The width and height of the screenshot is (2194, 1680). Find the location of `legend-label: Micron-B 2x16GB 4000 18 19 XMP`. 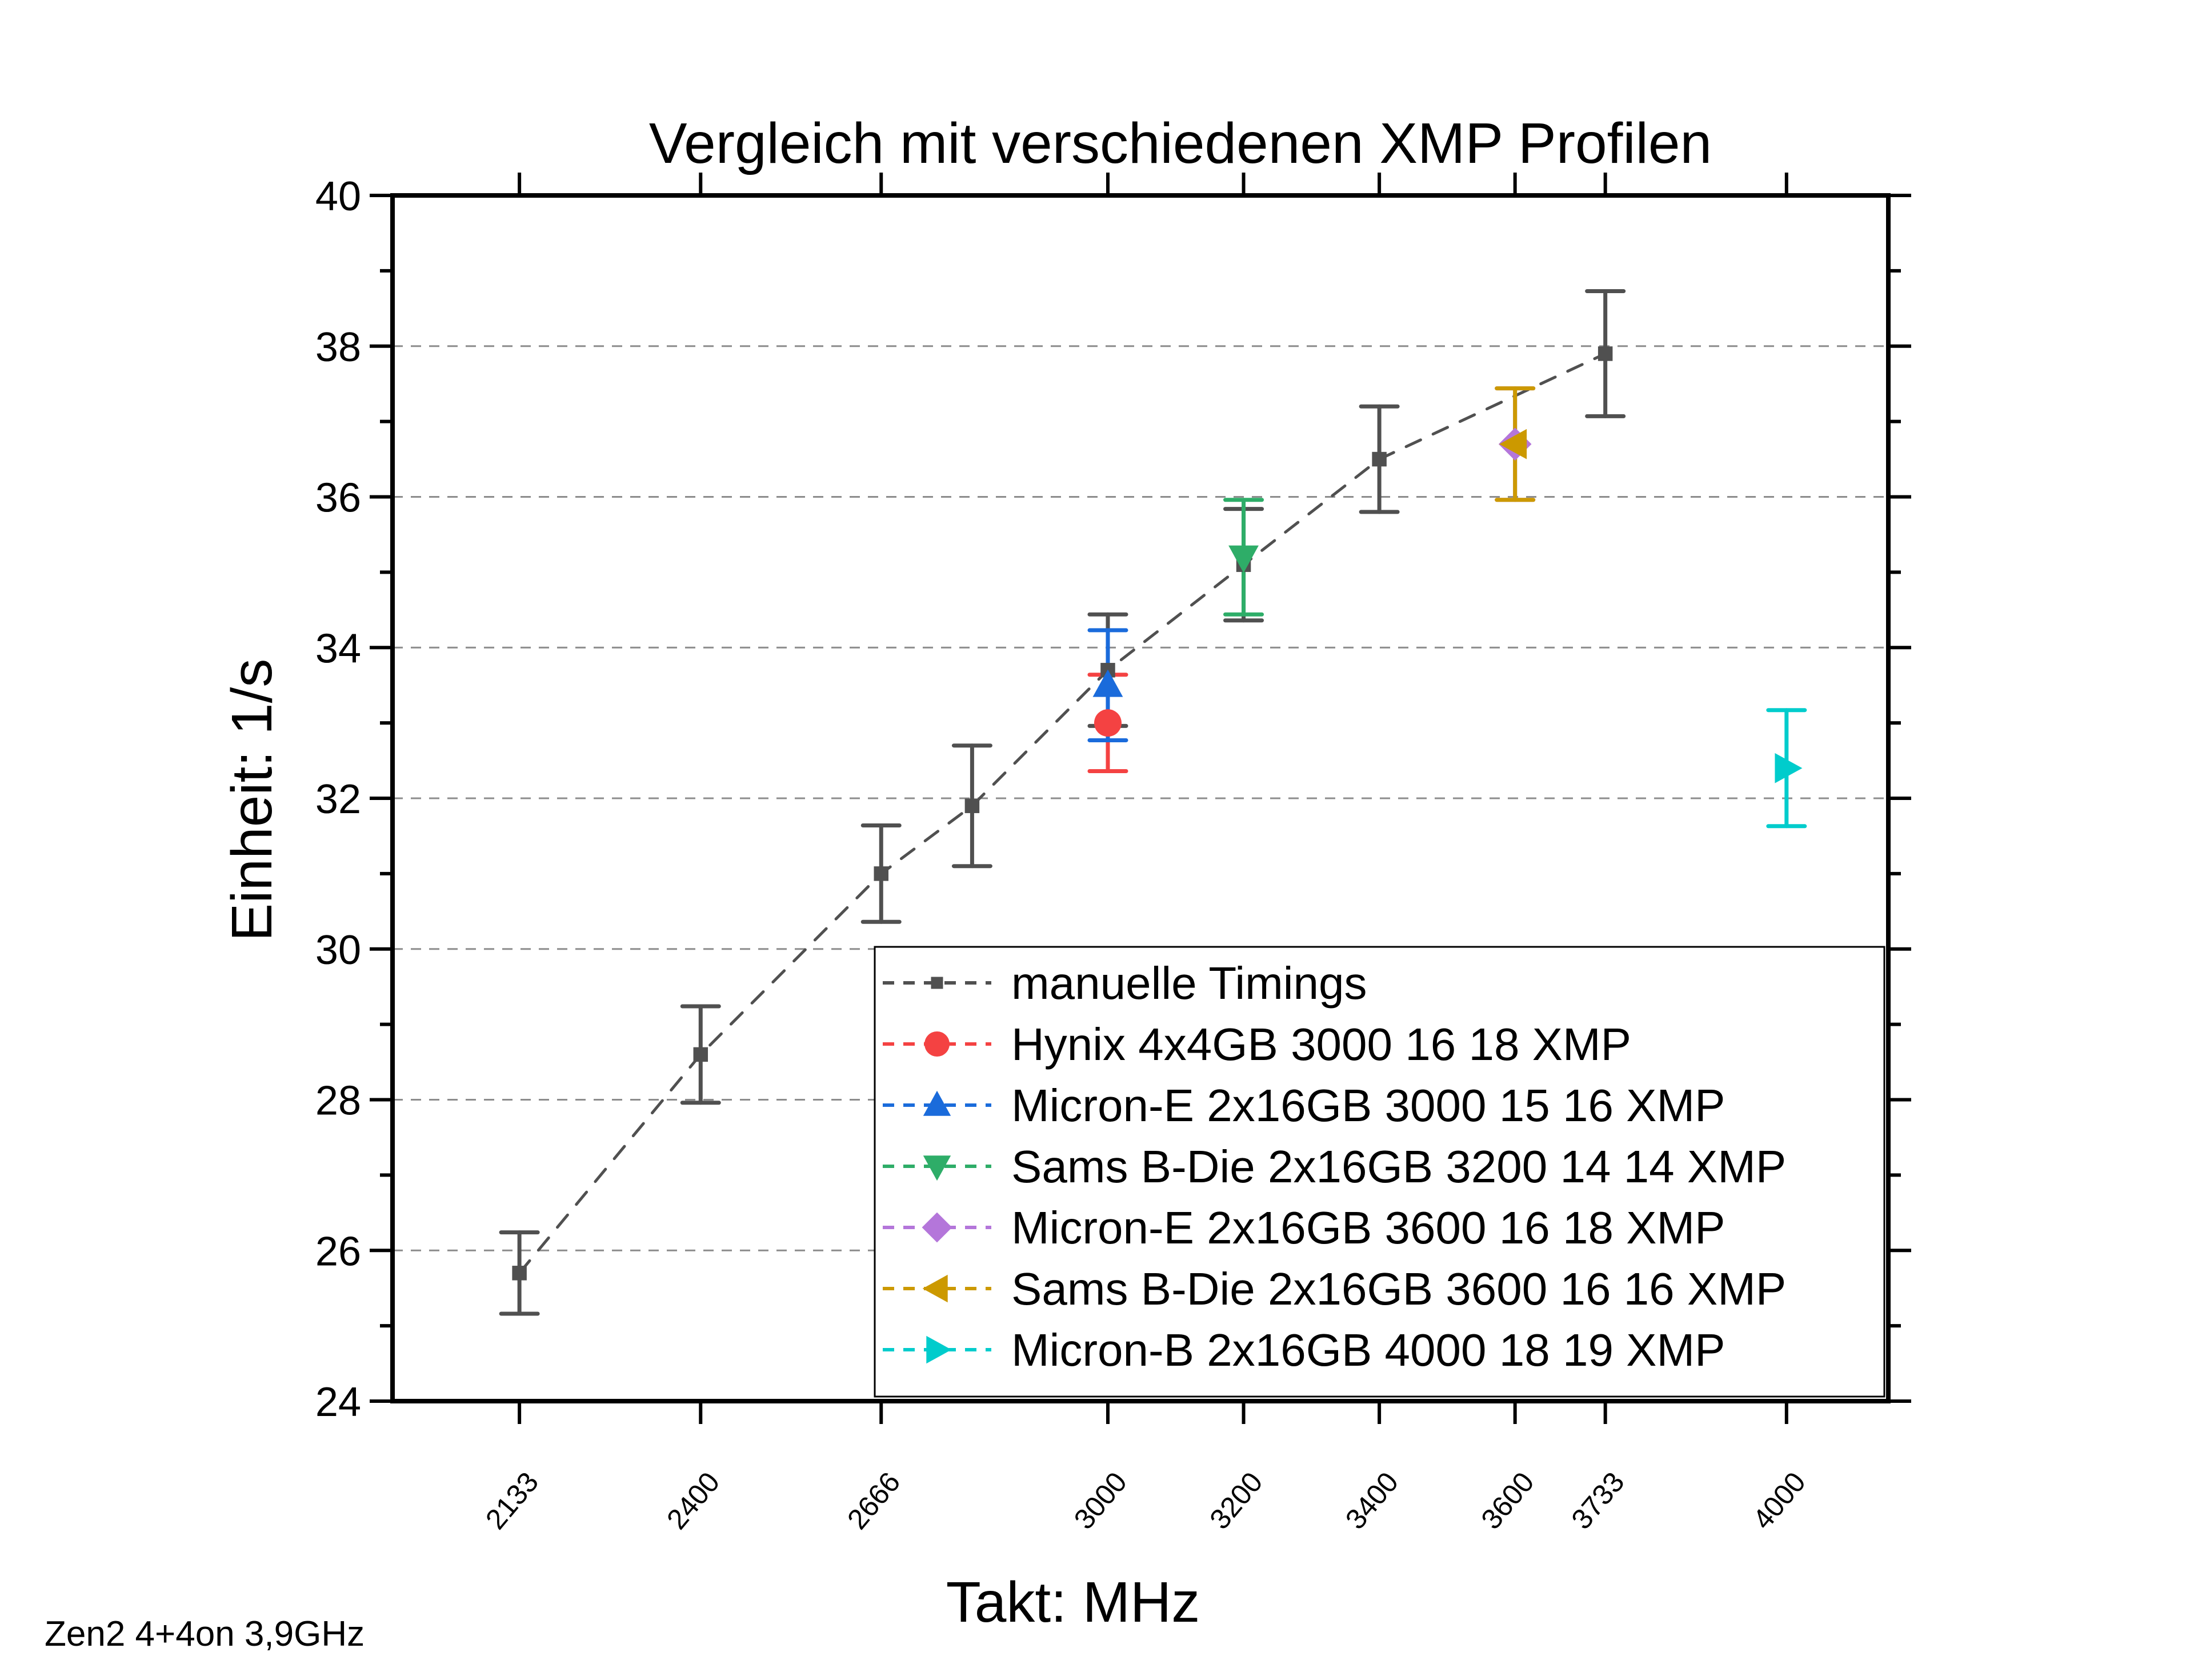

legend-label: Micron-B 2x16GB 4000 18 19 XMP is located at coordinates (1368, 1350).